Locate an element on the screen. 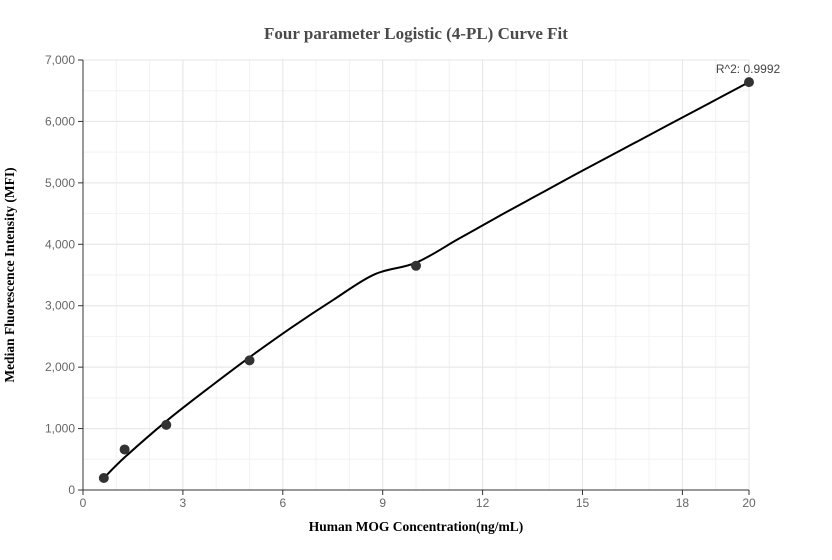 The height and width of the screenshot is (560, 832). y-tick-label: 7,000 is located at coordinates (60, 60).